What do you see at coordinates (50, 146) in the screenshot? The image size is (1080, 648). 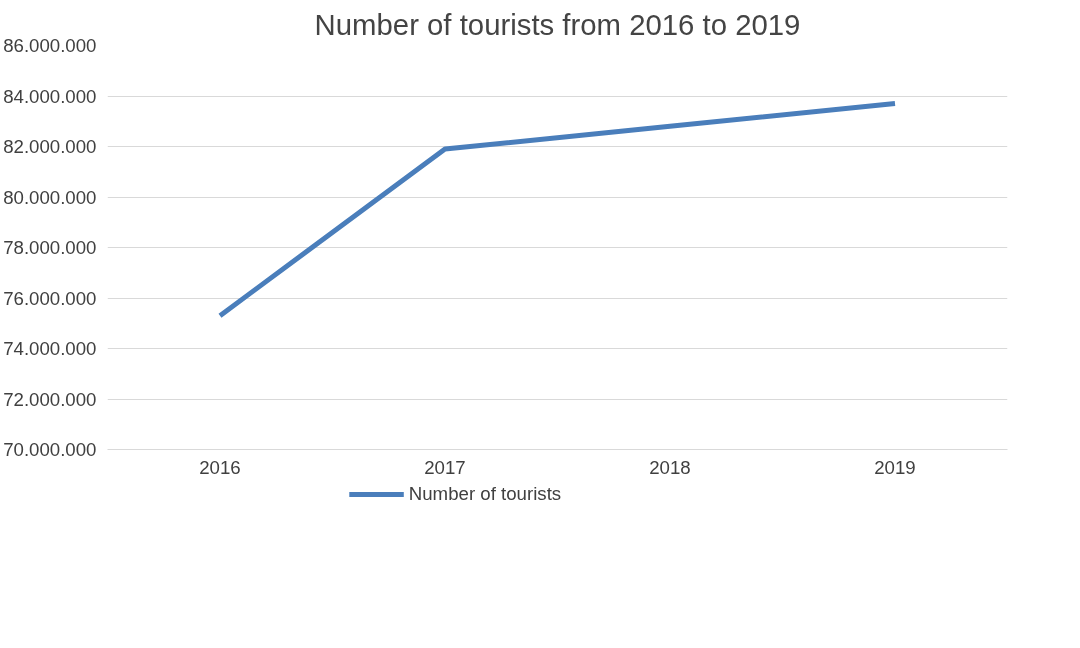 I see `y-tick-label: 82.000.000` at bounding box center [50, 146].